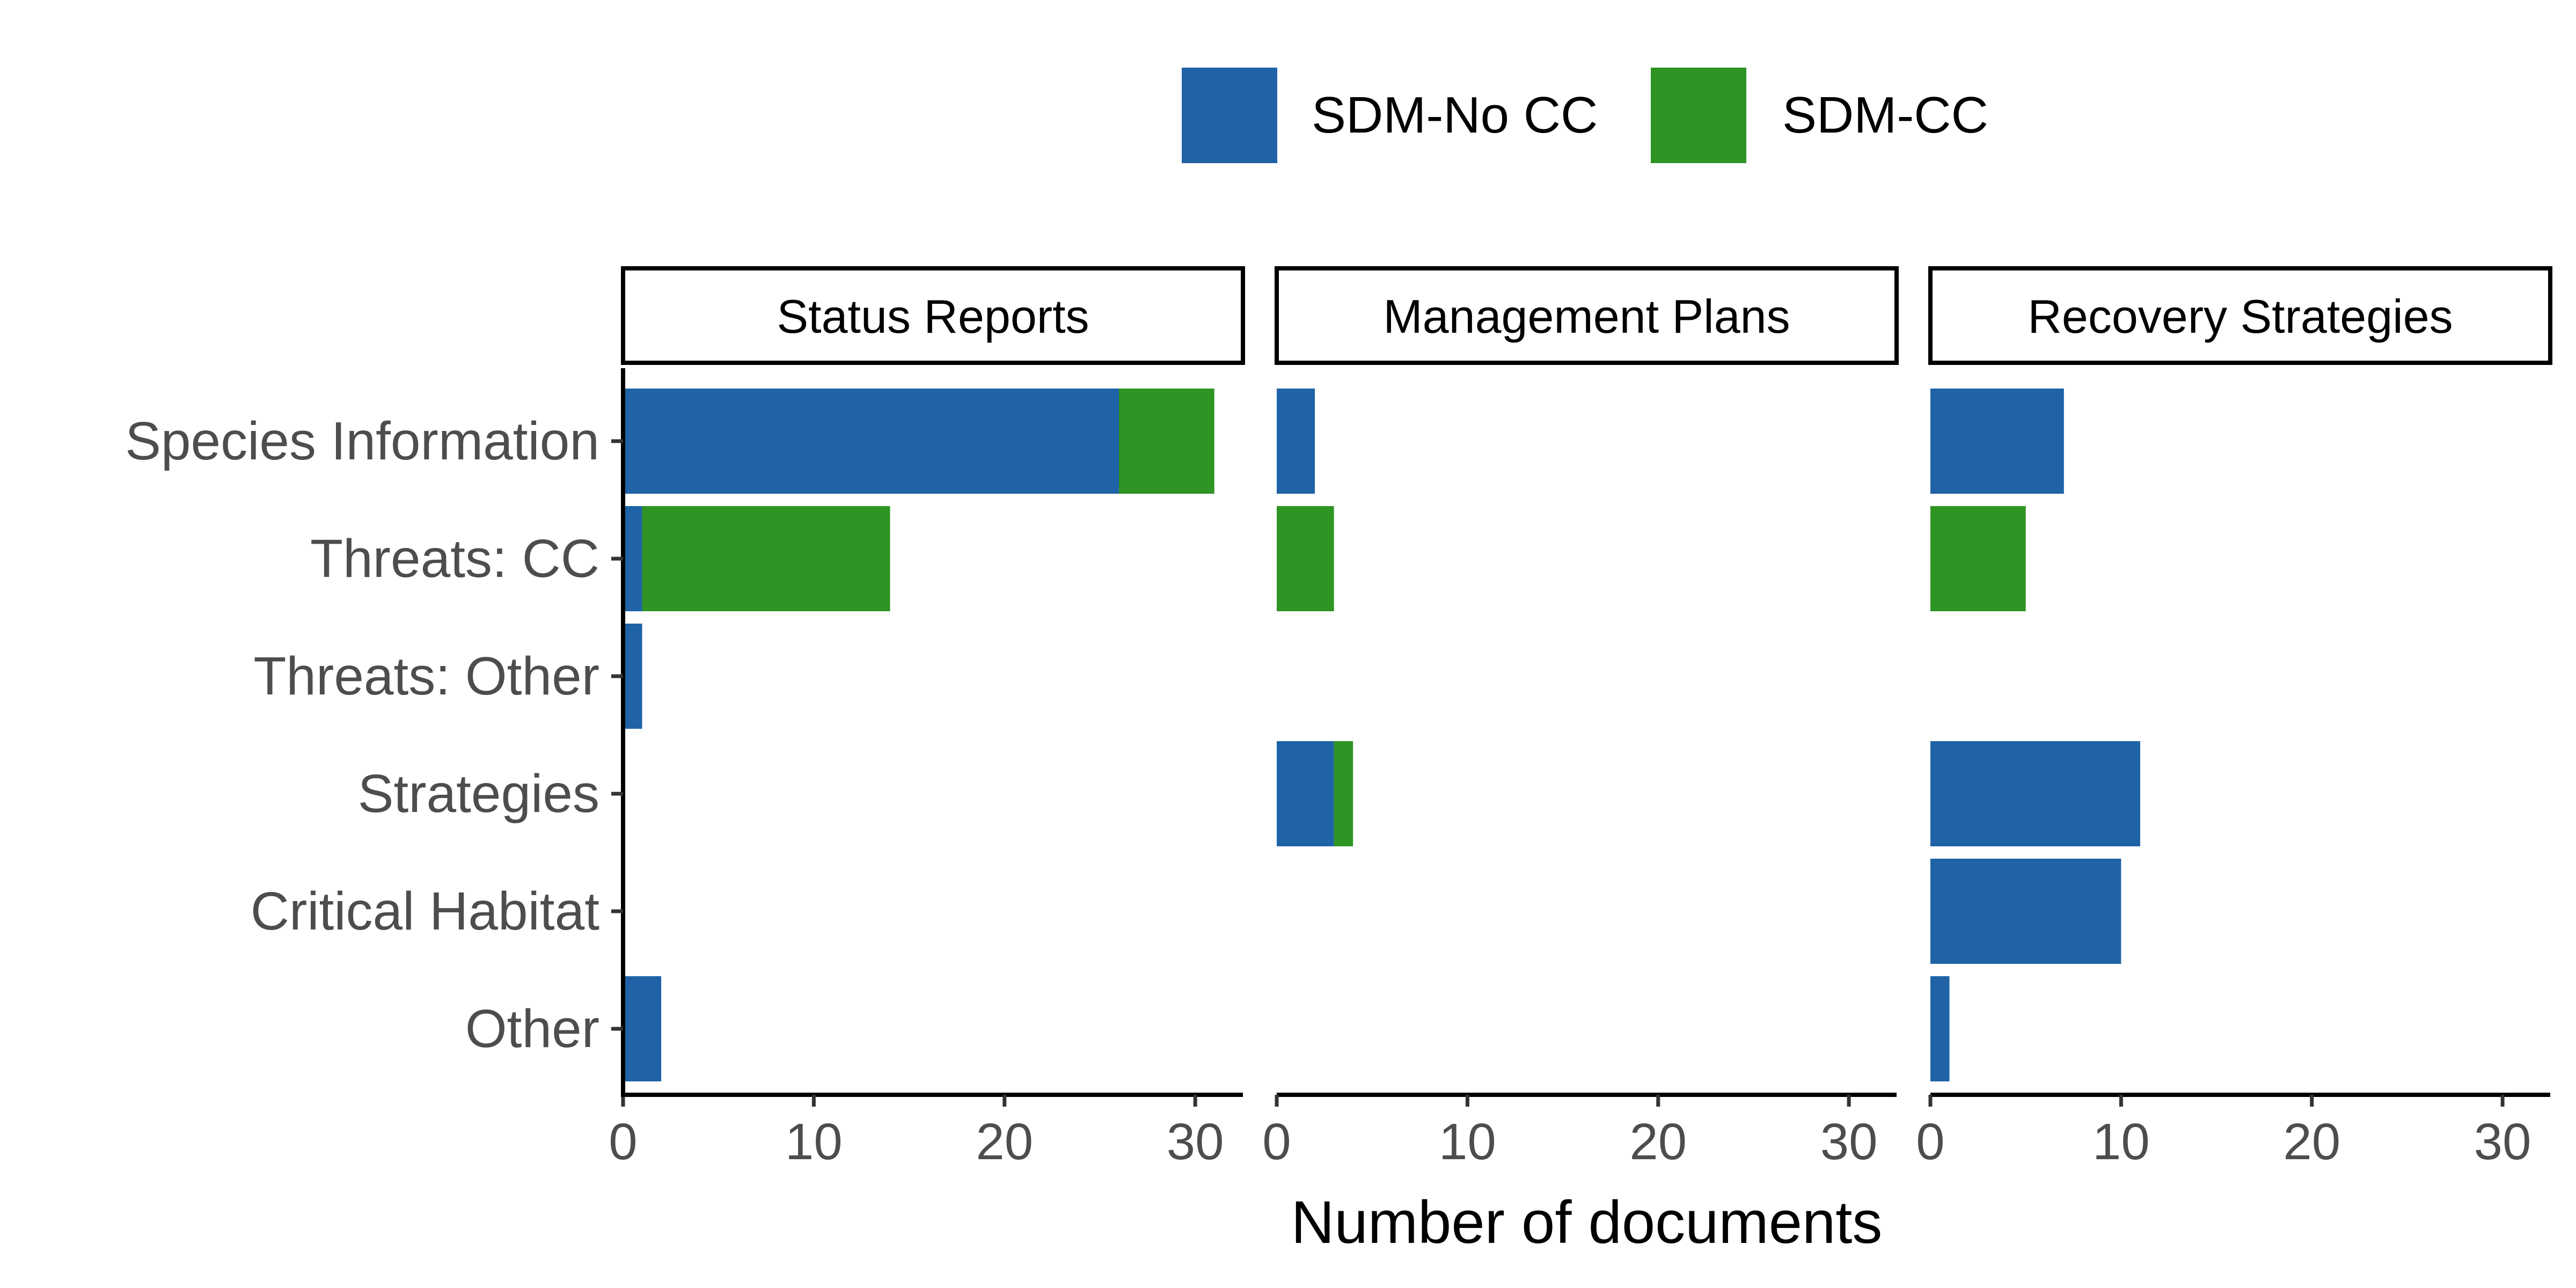 The image size is (2576, 1288). What do you see at coordinates (1587, 1222) in the screenshot?
I see `x-axis-title: Number of documents` at bounding box center [1587, 1222].